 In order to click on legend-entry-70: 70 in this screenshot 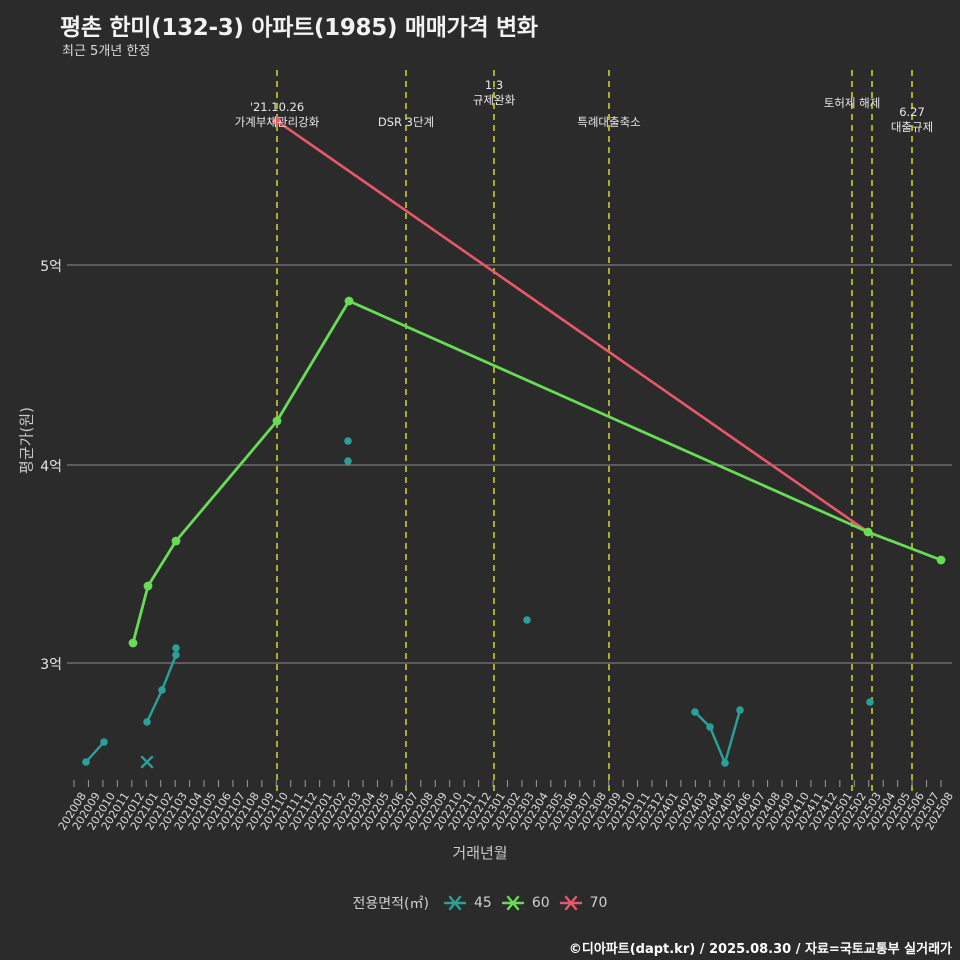, I will do `click(583, 903)`.